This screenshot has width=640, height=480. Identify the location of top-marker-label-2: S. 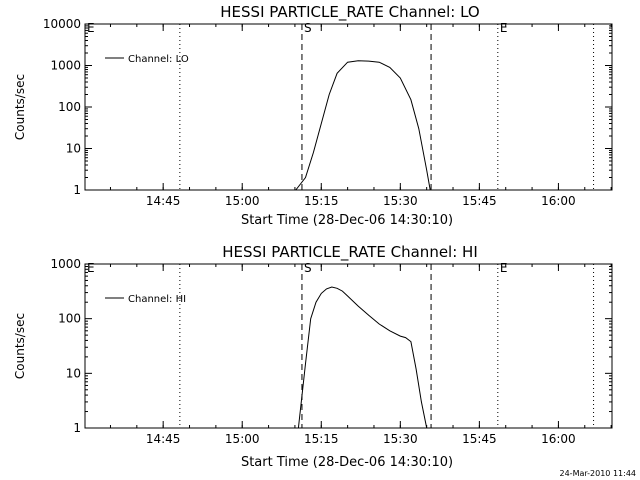
(308, 28).